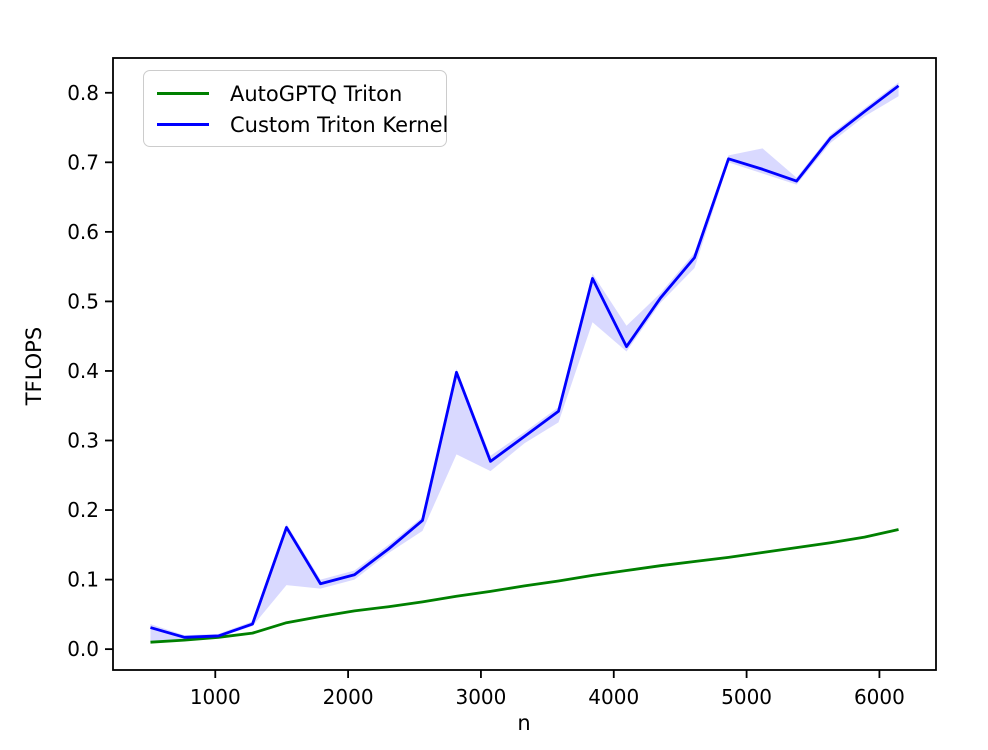 Image resolution: width=988 pixels, height=750 pixels. What do you see at coordinates (183, 124) in the screenshot?
I see `legend-line-sample-blue` at bounding box center [183, 124].